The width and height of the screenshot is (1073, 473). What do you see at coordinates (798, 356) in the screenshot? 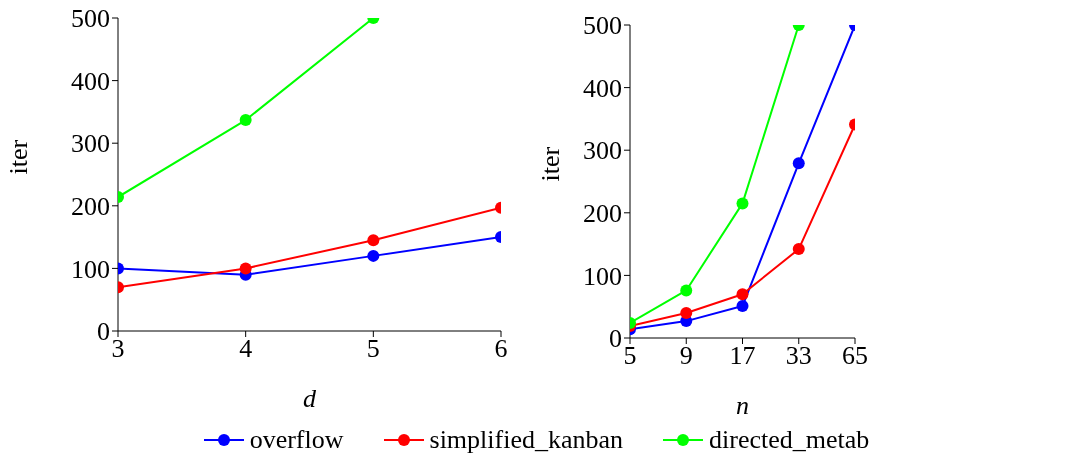
I see `x-tick-label: 33` at bounding box center [798, 356].